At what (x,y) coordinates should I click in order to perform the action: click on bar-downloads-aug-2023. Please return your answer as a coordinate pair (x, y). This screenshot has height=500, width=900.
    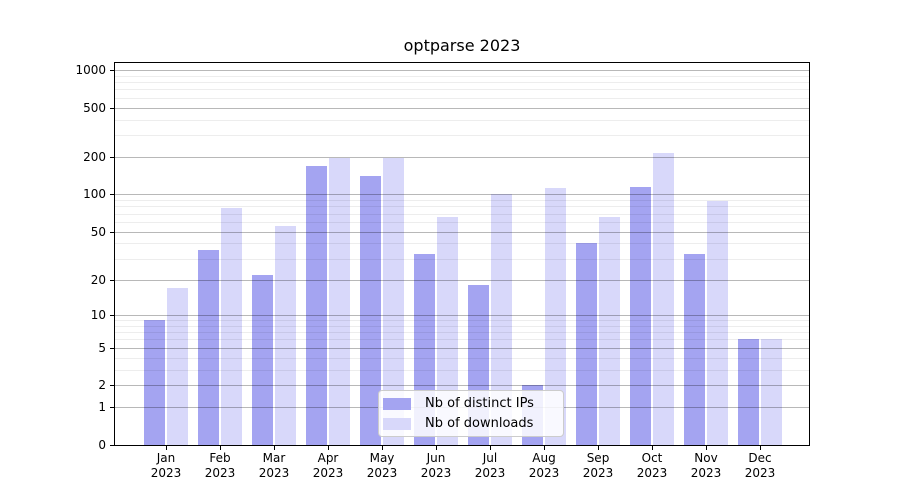
    Looking at the image, I should click on (555, 316).